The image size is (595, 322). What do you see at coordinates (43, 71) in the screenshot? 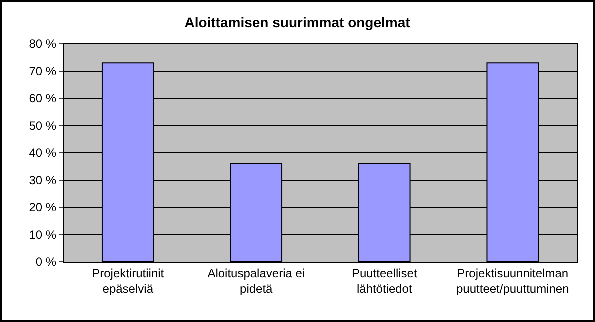
I see `y-tick-label: 70 %` at bounding box center [43, 71].